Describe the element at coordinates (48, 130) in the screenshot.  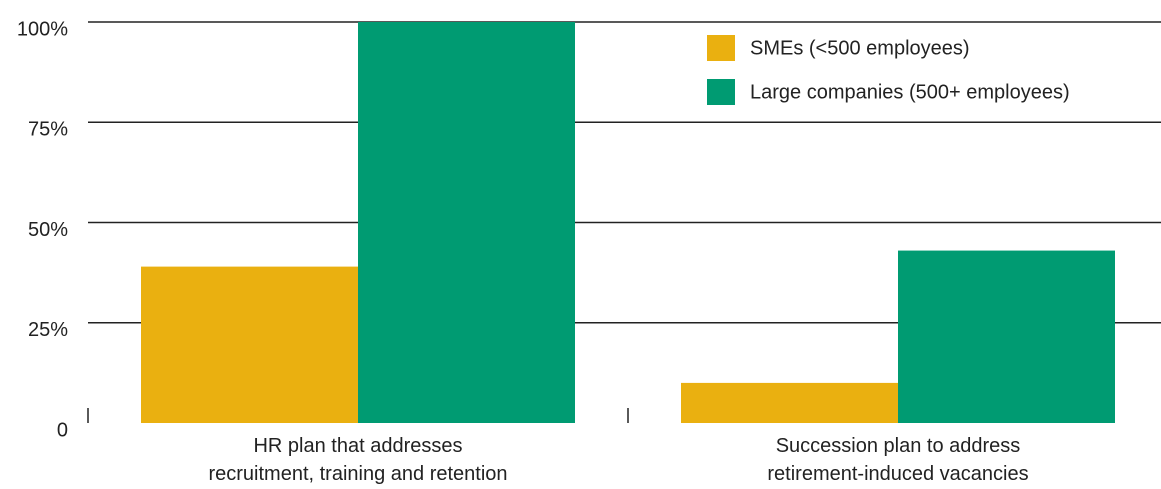
I see `y-tick-label: 75%` at that location.